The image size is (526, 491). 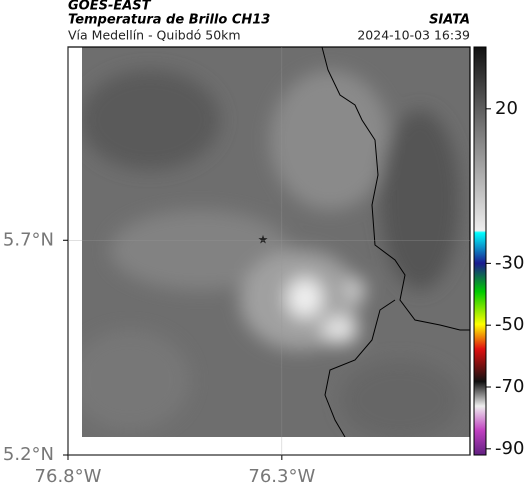 I want to click on title: Temperatura de Brillo CH13, so click(x=169, y=20).